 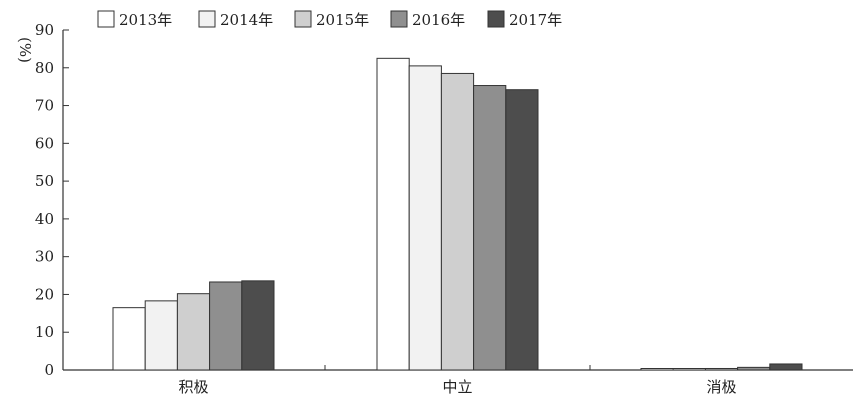 What do you see at coordinates (44, 294) in the screenshot?
I see `y-tick-label: 20` at bounding box center [44, 294].